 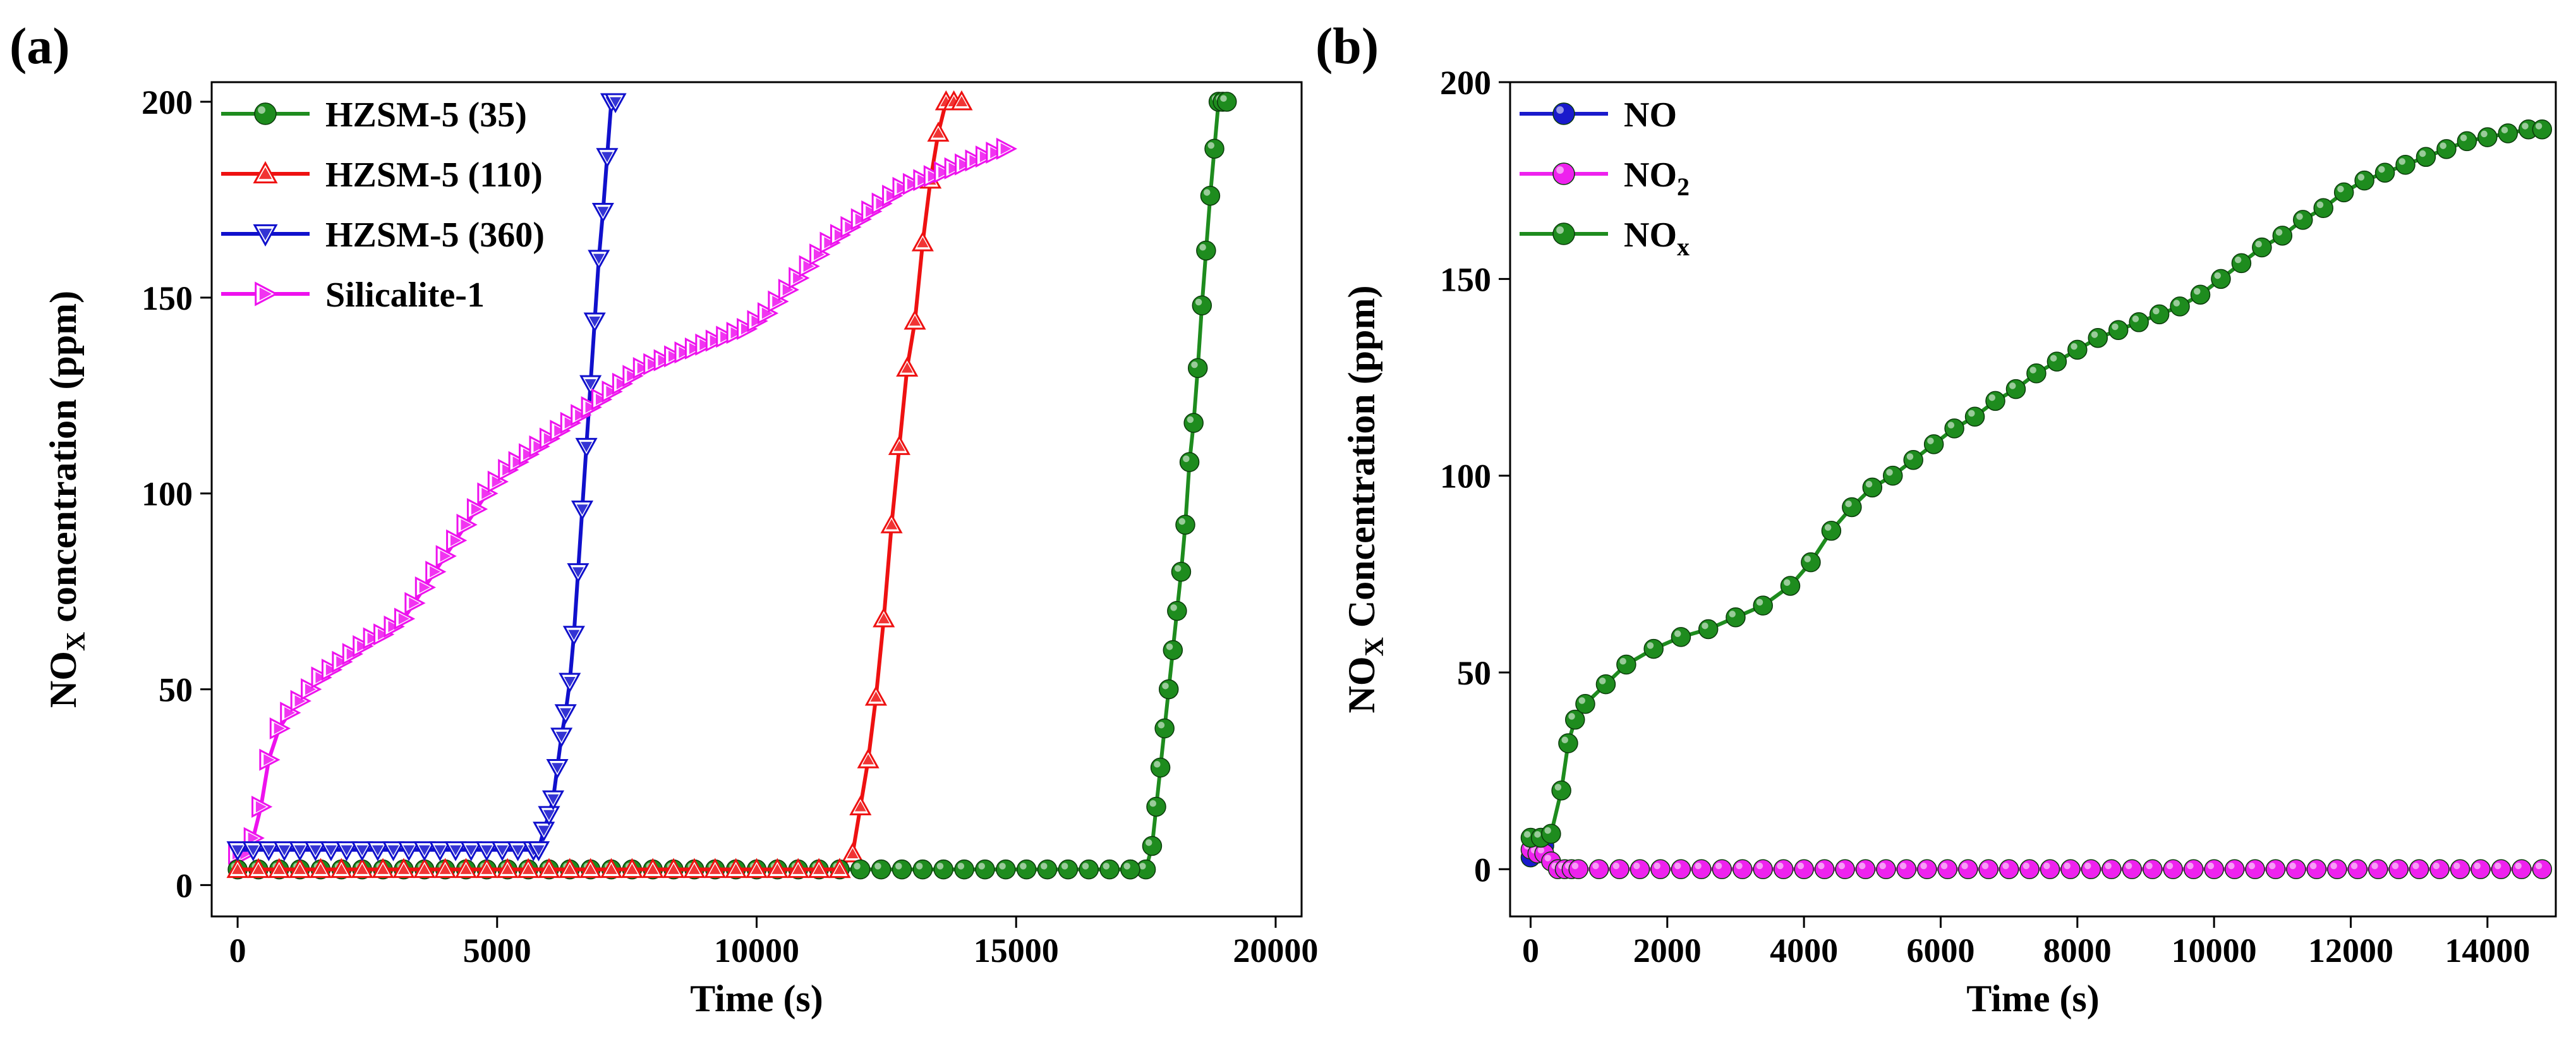 What do you see at coordinates (265, 294) in the screenshot?
I see `legend-marker-silicalite-1-fill` at bounding box center [265, 294].